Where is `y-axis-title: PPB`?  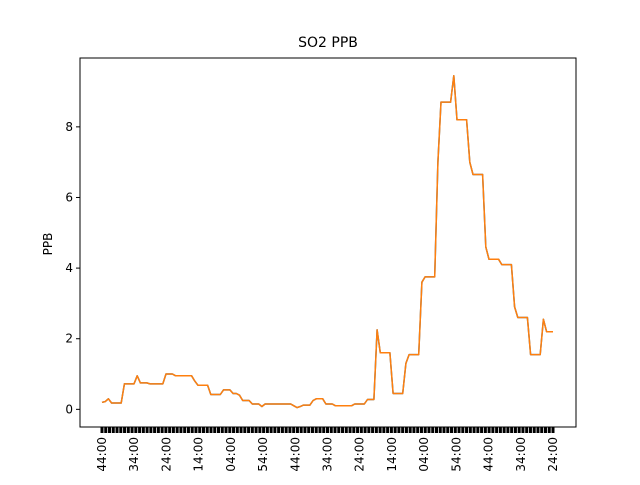
y-axis-title: PPB is located at coordinates (48, 244).